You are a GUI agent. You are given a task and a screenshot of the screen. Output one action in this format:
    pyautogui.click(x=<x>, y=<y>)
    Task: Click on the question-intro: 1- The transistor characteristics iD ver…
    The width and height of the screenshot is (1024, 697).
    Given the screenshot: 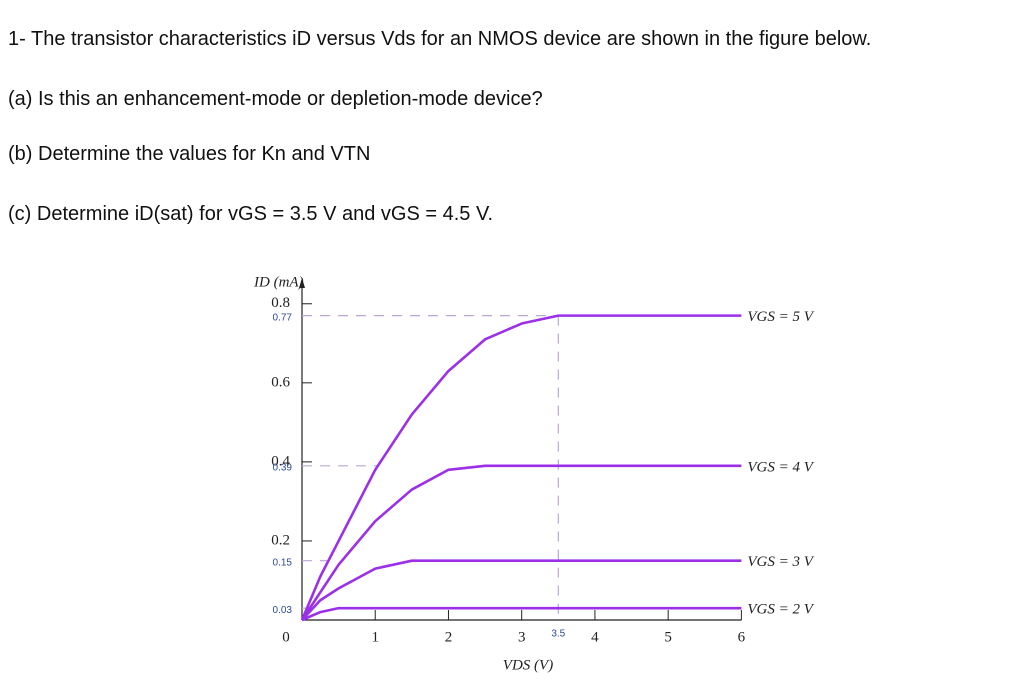 What is the action you would take?
    pyautogui.click(x=440, y=39)
    